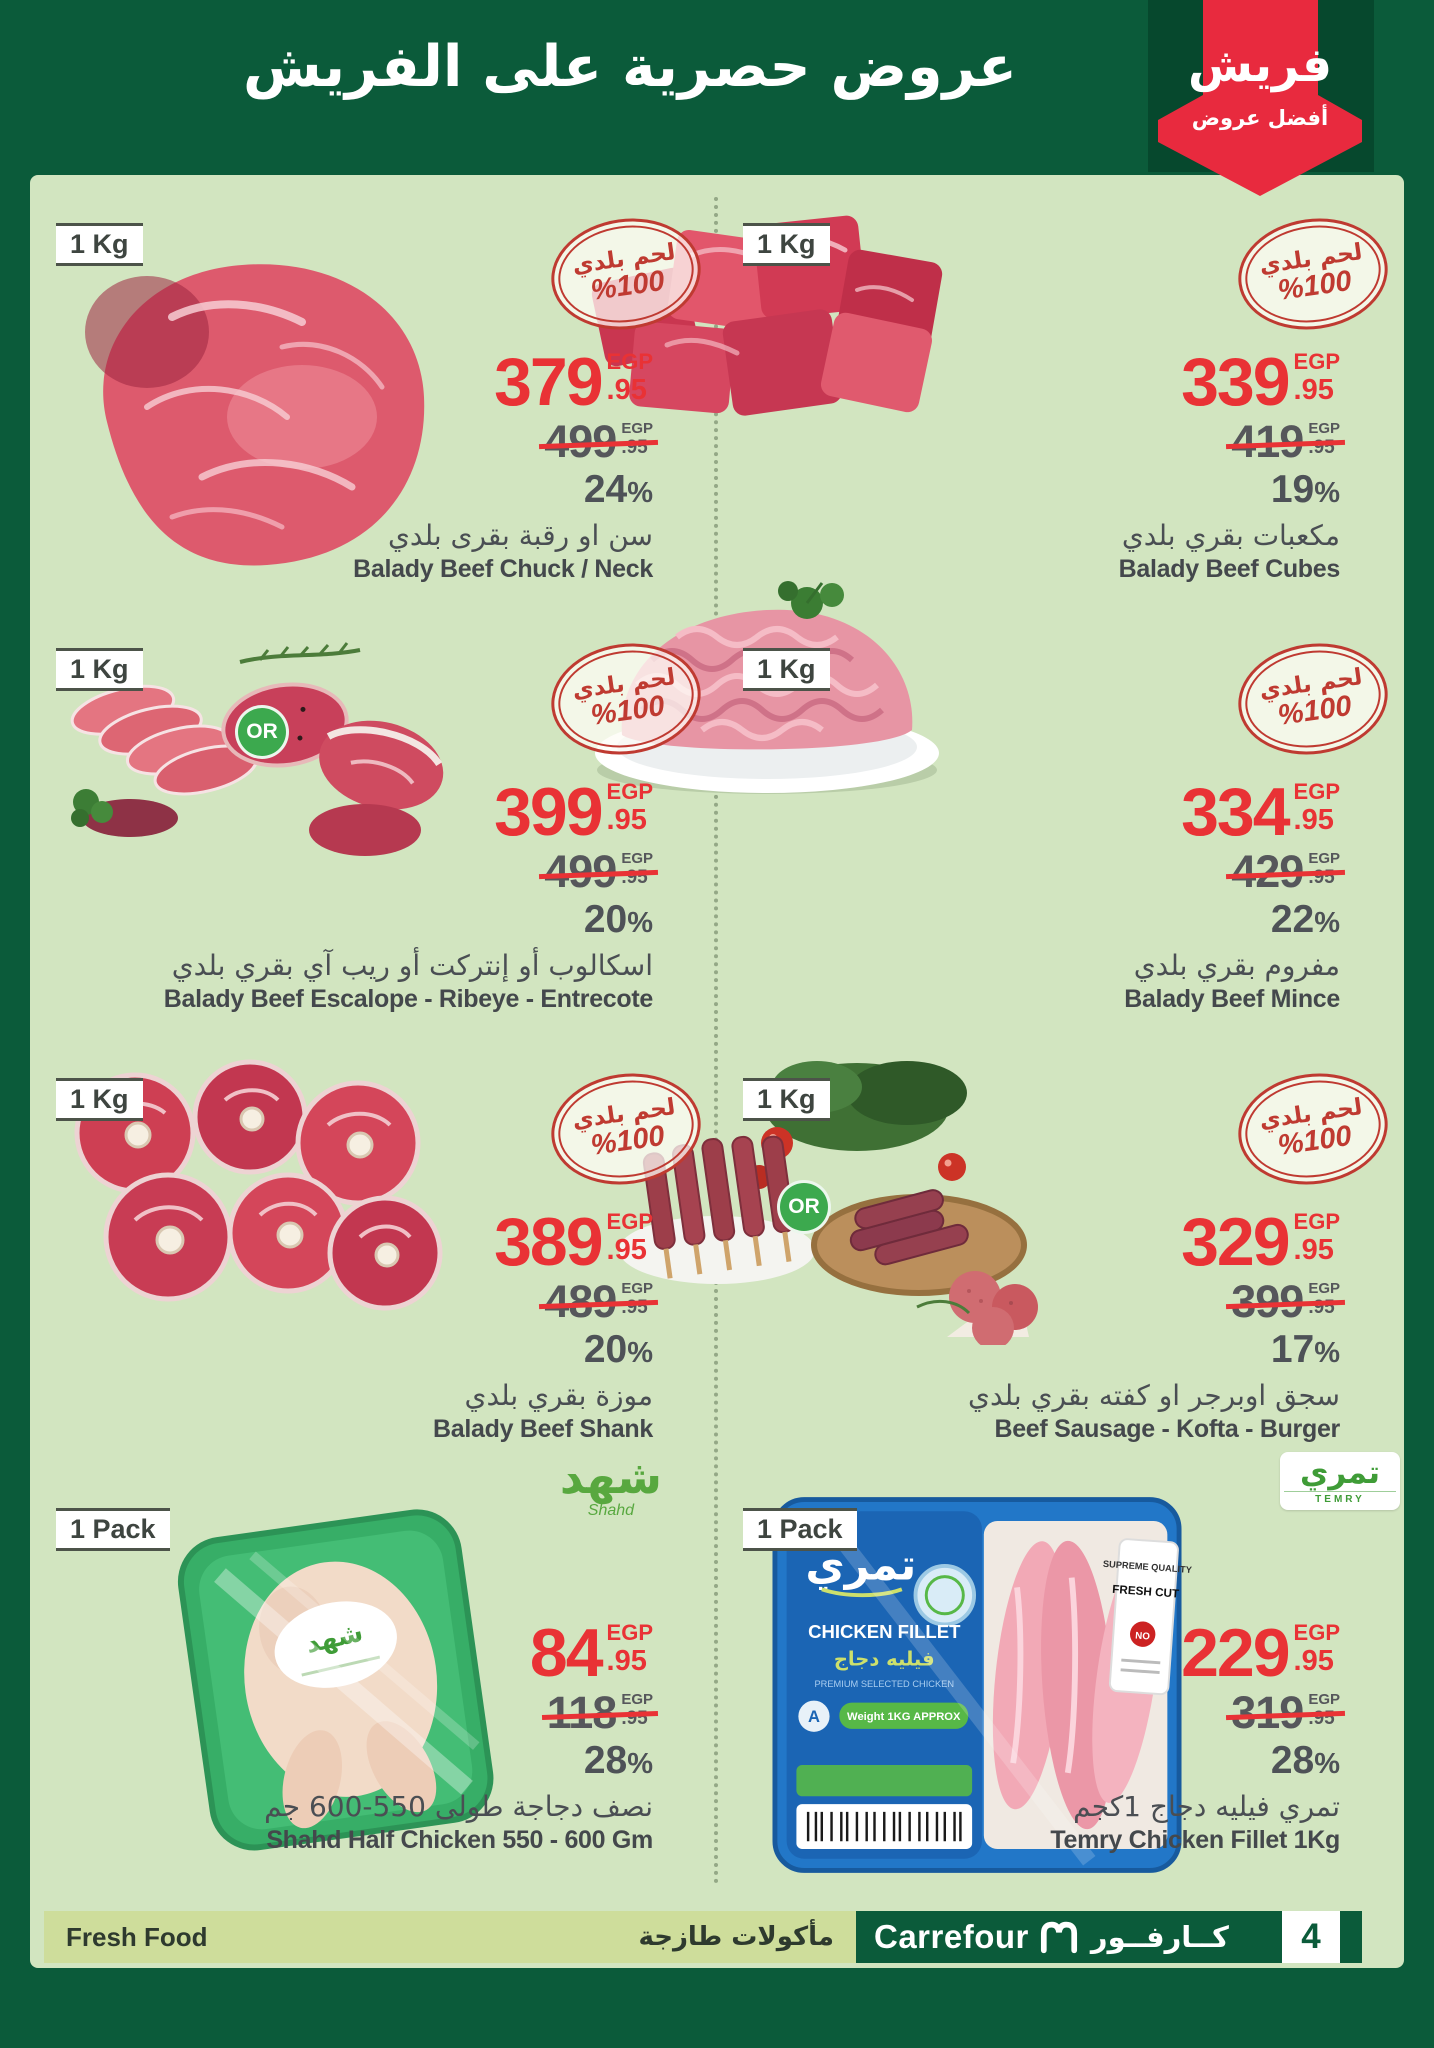  I want to click on svg-text: Weight 1KG APPROX, so click(904, 1717).